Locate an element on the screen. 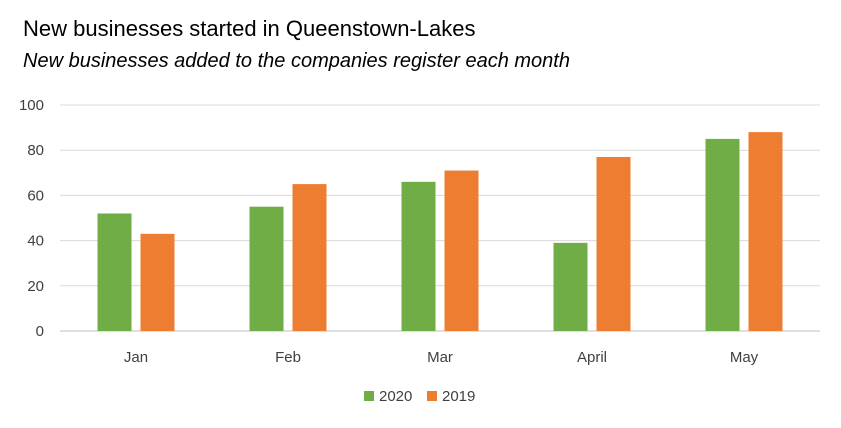 The image size is (841, 428). bar-2019-jan is located at coordinates (157, 282).